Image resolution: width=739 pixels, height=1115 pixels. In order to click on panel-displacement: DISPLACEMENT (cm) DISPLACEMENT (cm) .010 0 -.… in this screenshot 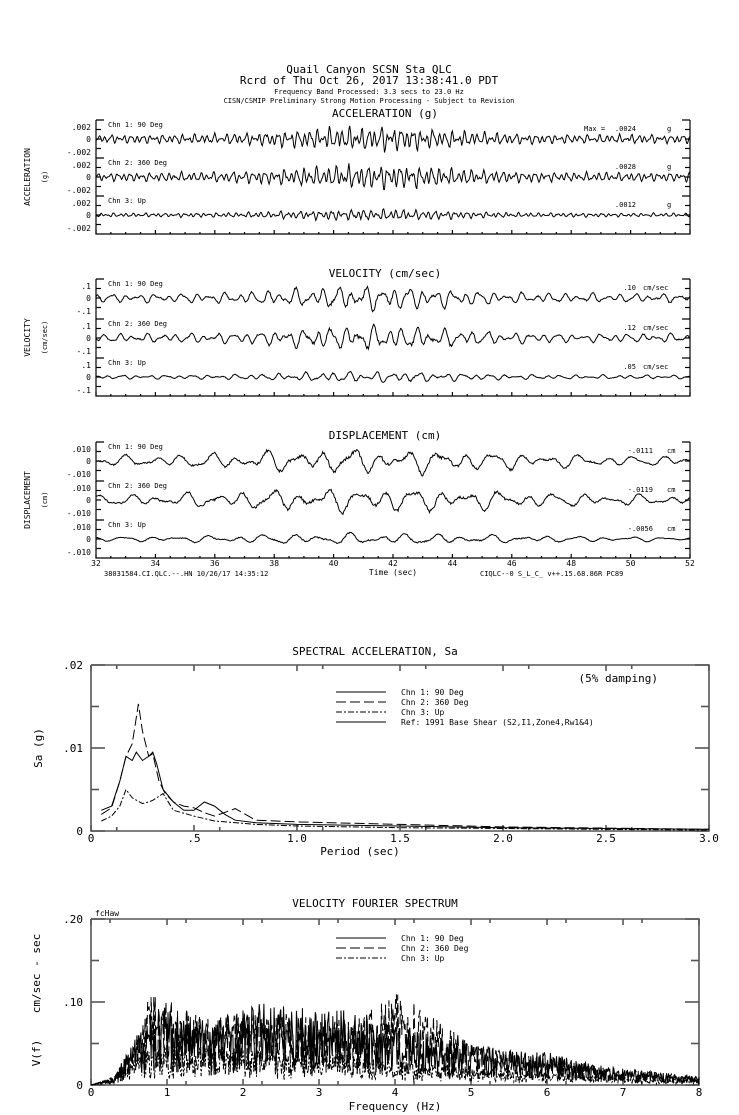, I will do `click(357, 494)`.